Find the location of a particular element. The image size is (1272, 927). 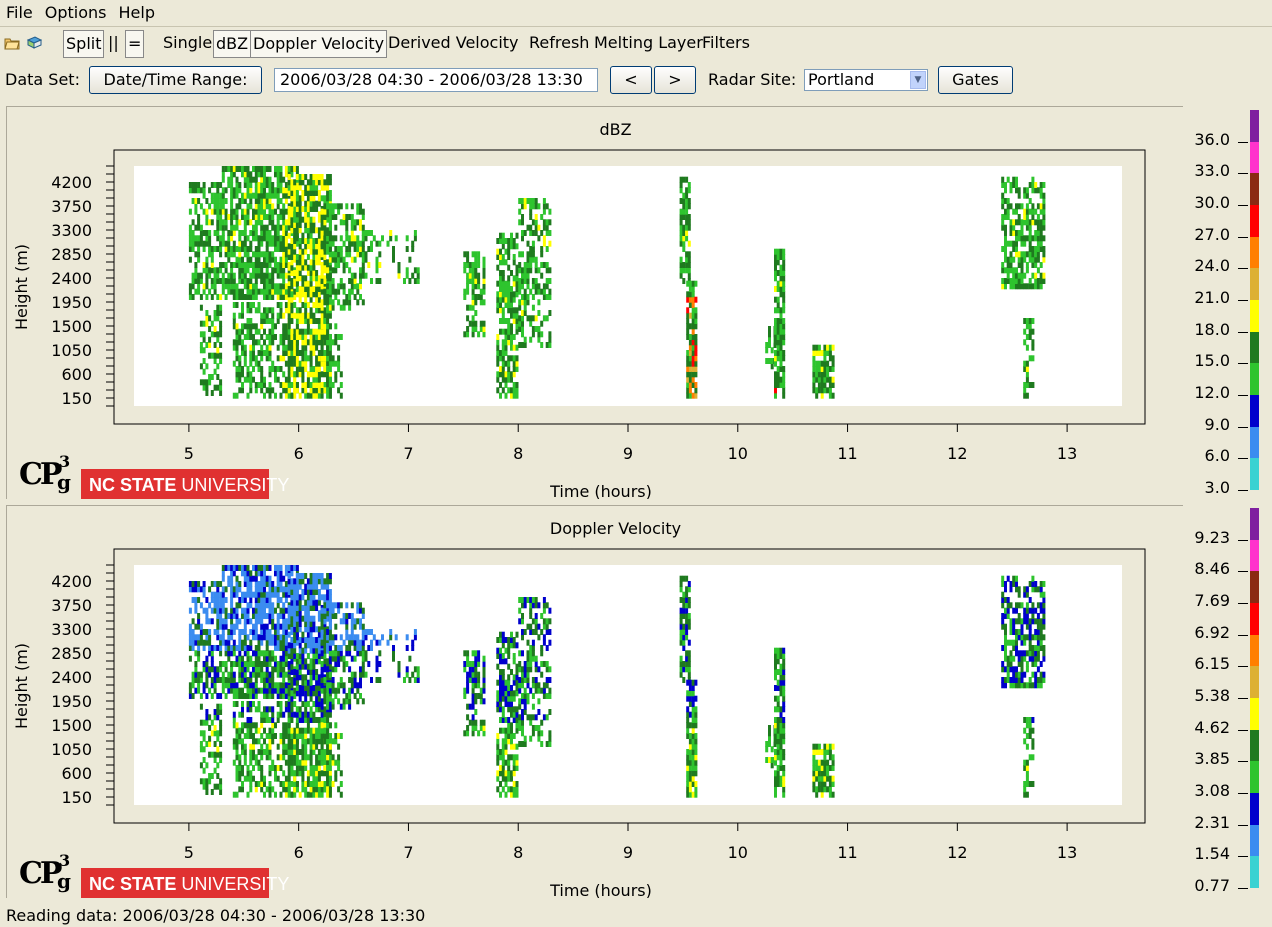

open-folder-icon is located at coordinates (12, 43).